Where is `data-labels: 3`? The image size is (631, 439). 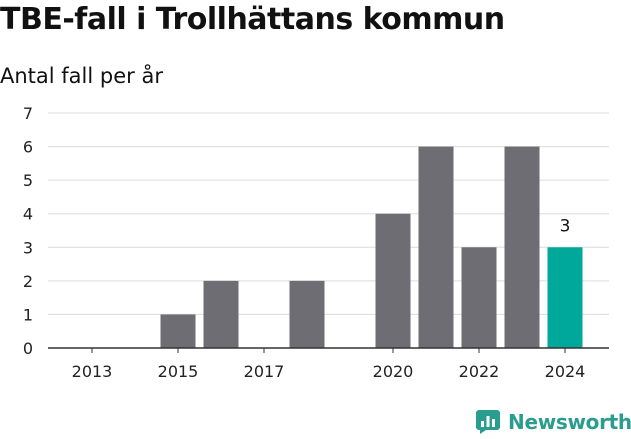 data-labels: 3 is located at coordinates (565, 226).